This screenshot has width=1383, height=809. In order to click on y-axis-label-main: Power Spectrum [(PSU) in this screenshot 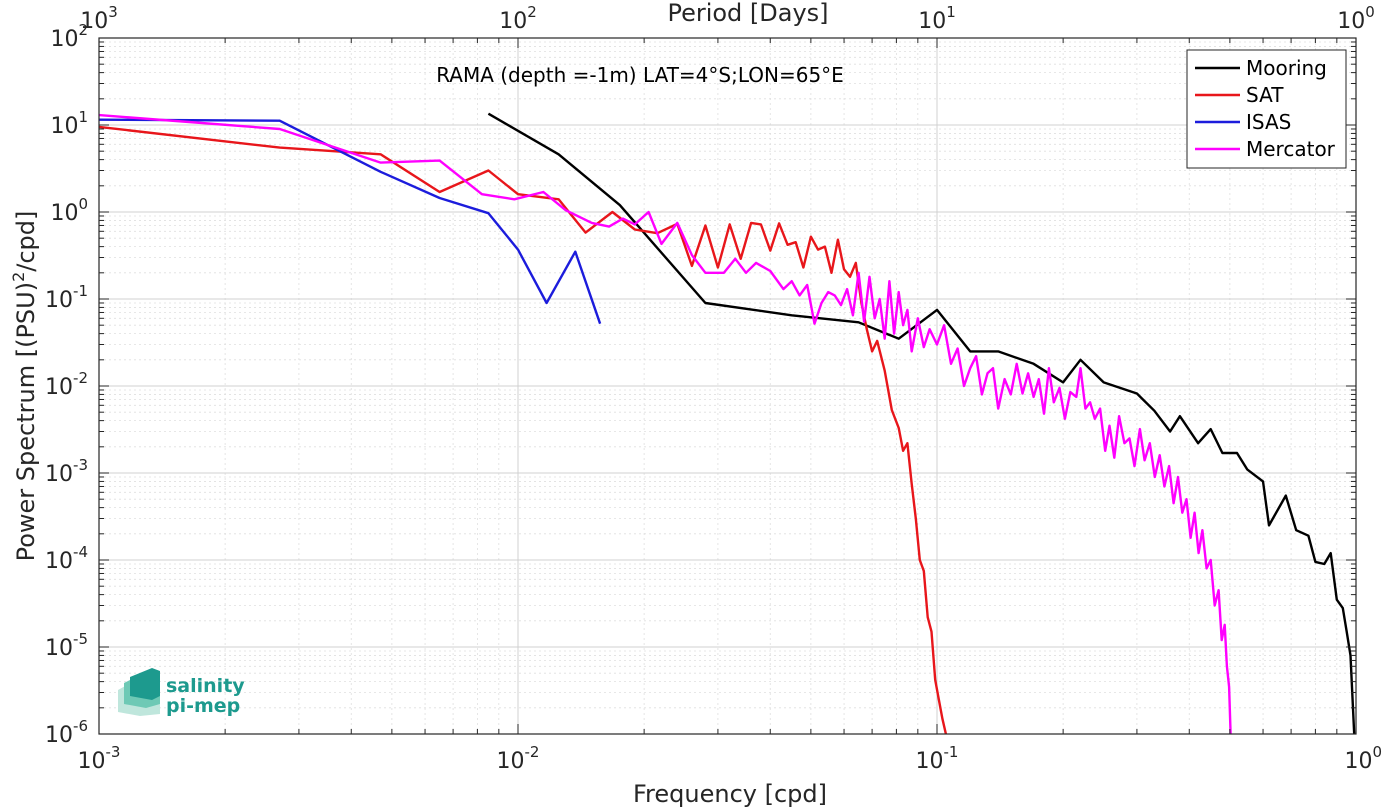, I will do `click(26, 421)`.